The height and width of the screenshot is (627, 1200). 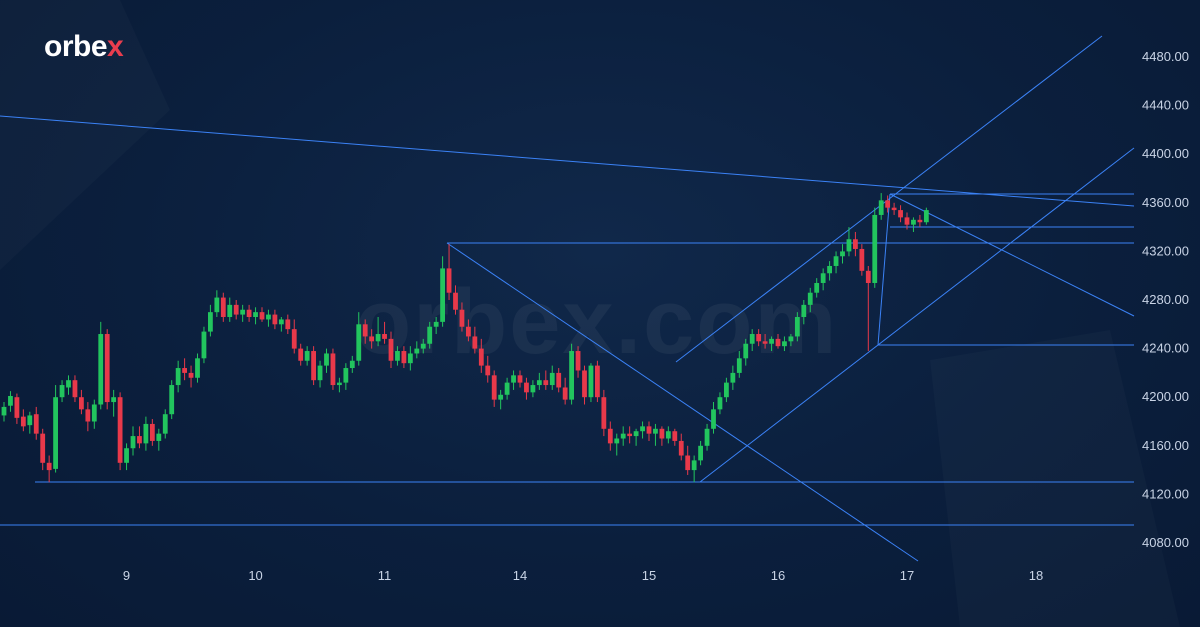 I want to click on x-tick-label: 10, so click(x=255, y=575).